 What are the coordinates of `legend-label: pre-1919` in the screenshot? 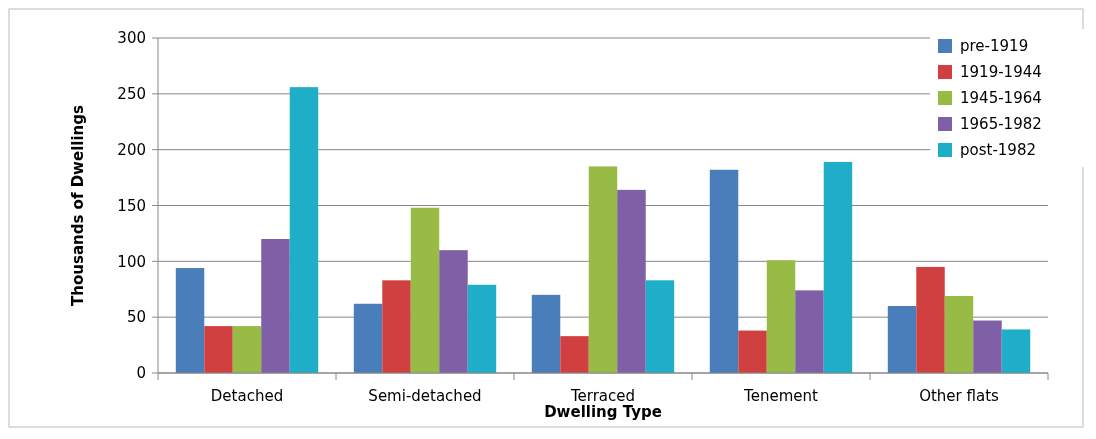 It's located at (994, 46).